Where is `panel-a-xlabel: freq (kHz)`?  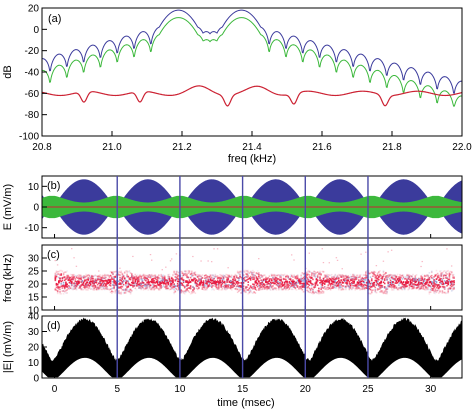 panel-a-xlabel: freq (kHz) is located at coordinates (252, 159).